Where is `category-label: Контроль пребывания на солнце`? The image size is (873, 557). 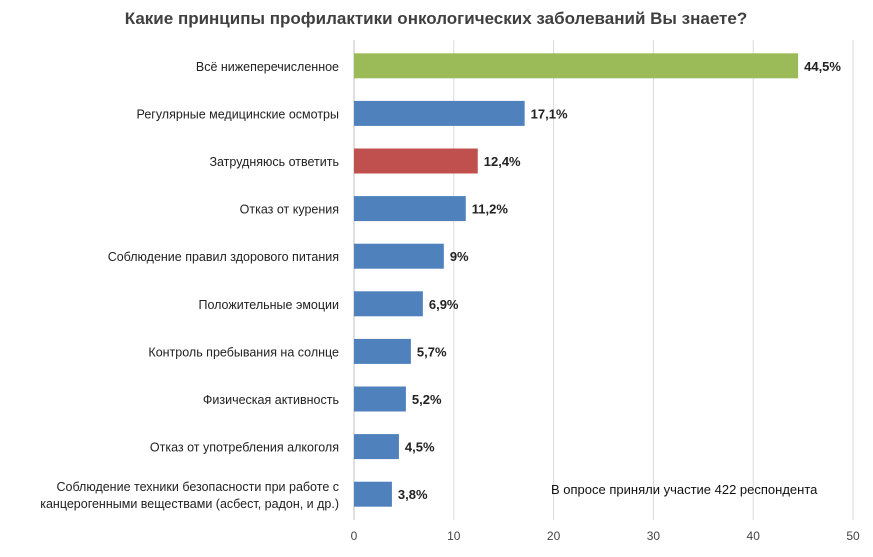 category-label: Контроль пребывания на солнце is located at coordinates (243, 352).